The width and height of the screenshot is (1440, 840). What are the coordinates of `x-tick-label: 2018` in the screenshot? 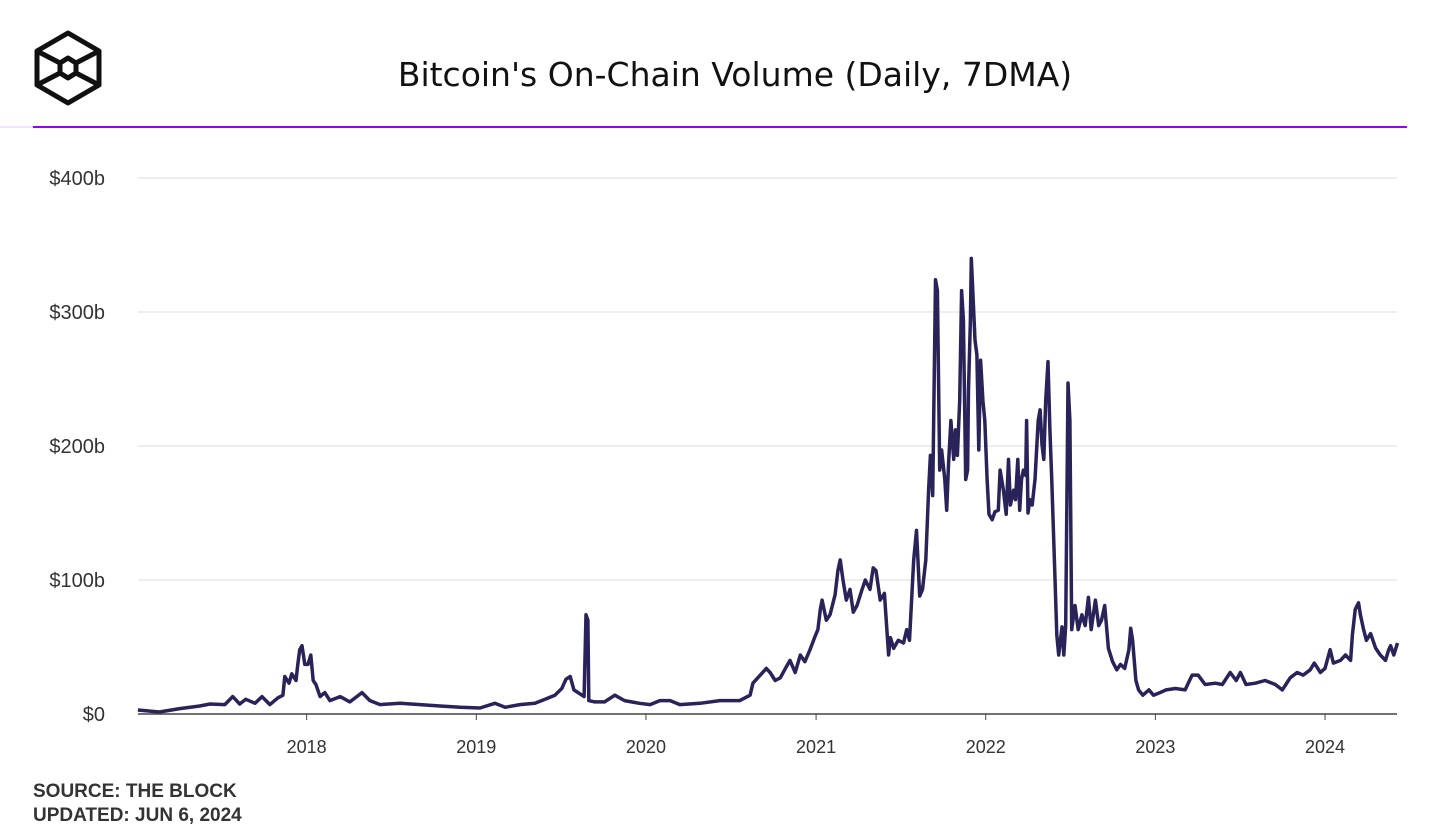 It's located at (307, 747).